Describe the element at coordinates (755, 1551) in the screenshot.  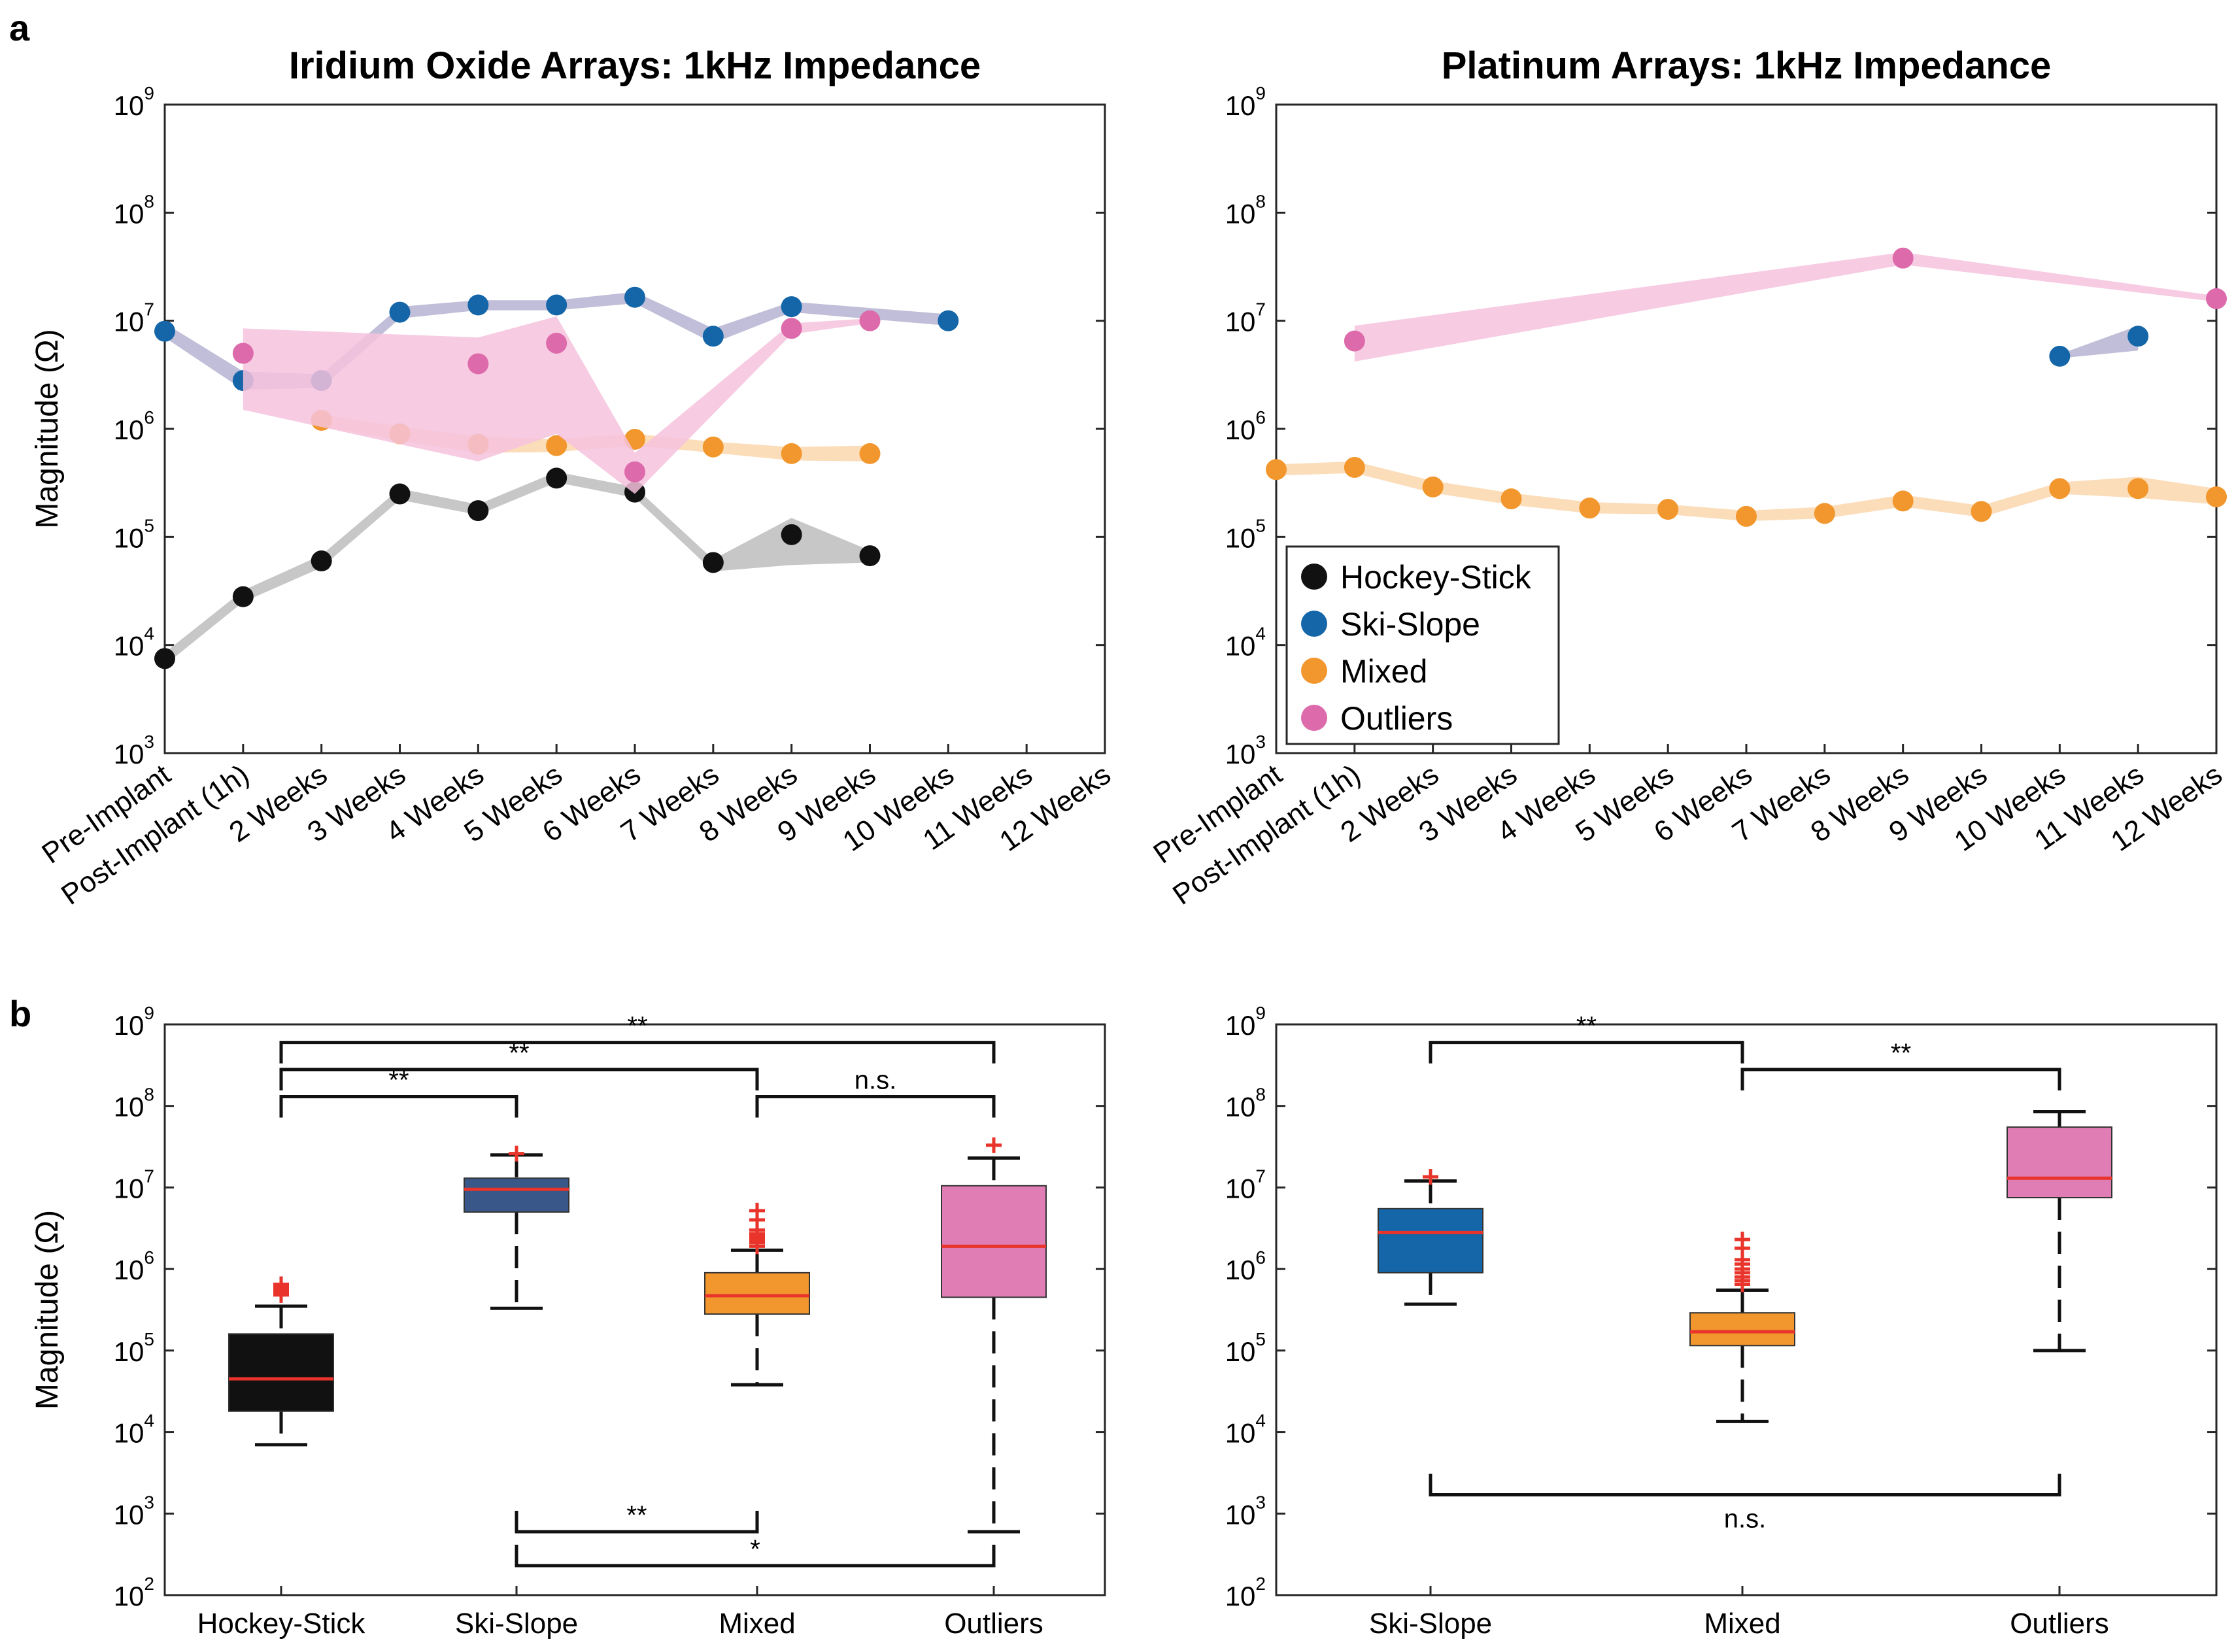
I see `significance-bracket: *` at that location.